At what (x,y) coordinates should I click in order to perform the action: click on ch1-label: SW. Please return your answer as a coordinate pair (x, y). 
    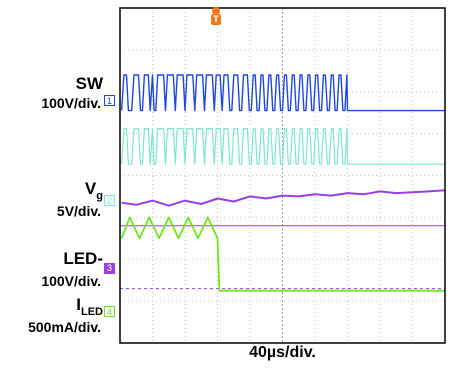
    Looking at the image, I should click on (89, 83).